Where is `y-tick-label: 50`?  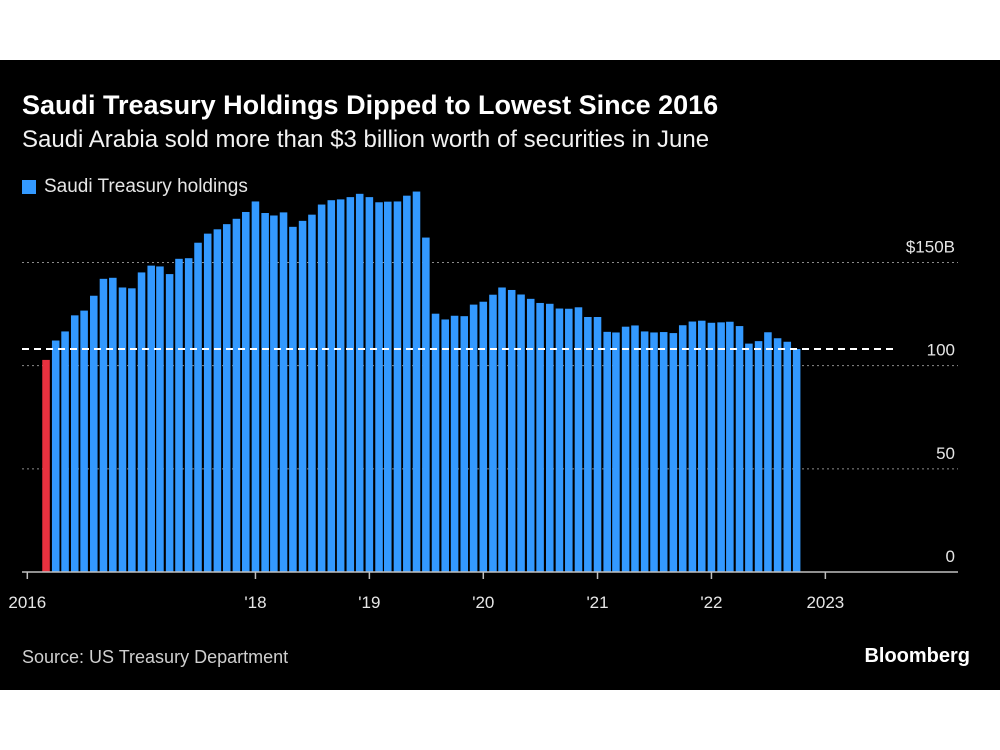 y-tick-label: 50 is located at coordinates (945, 453).